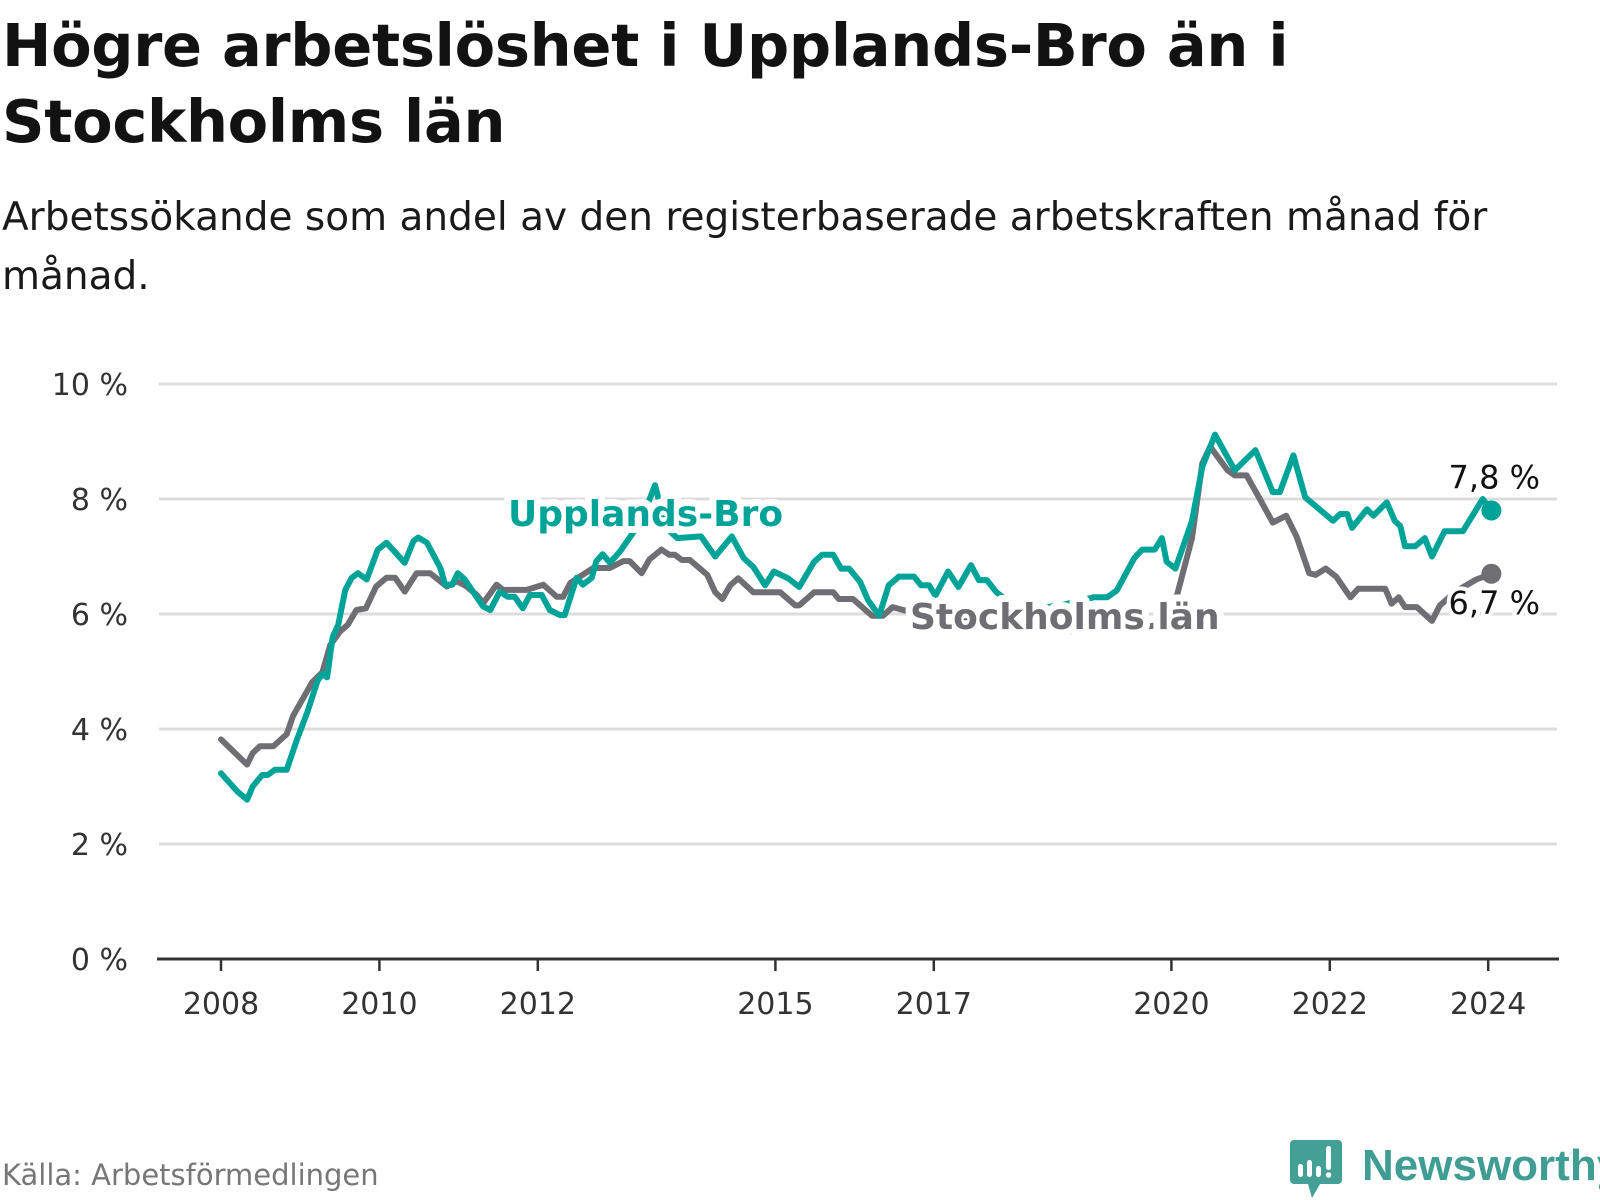 This screenshot has width=1600, height=1200. I want to click on x-tick-label: 2020, so click(1171, 1004).